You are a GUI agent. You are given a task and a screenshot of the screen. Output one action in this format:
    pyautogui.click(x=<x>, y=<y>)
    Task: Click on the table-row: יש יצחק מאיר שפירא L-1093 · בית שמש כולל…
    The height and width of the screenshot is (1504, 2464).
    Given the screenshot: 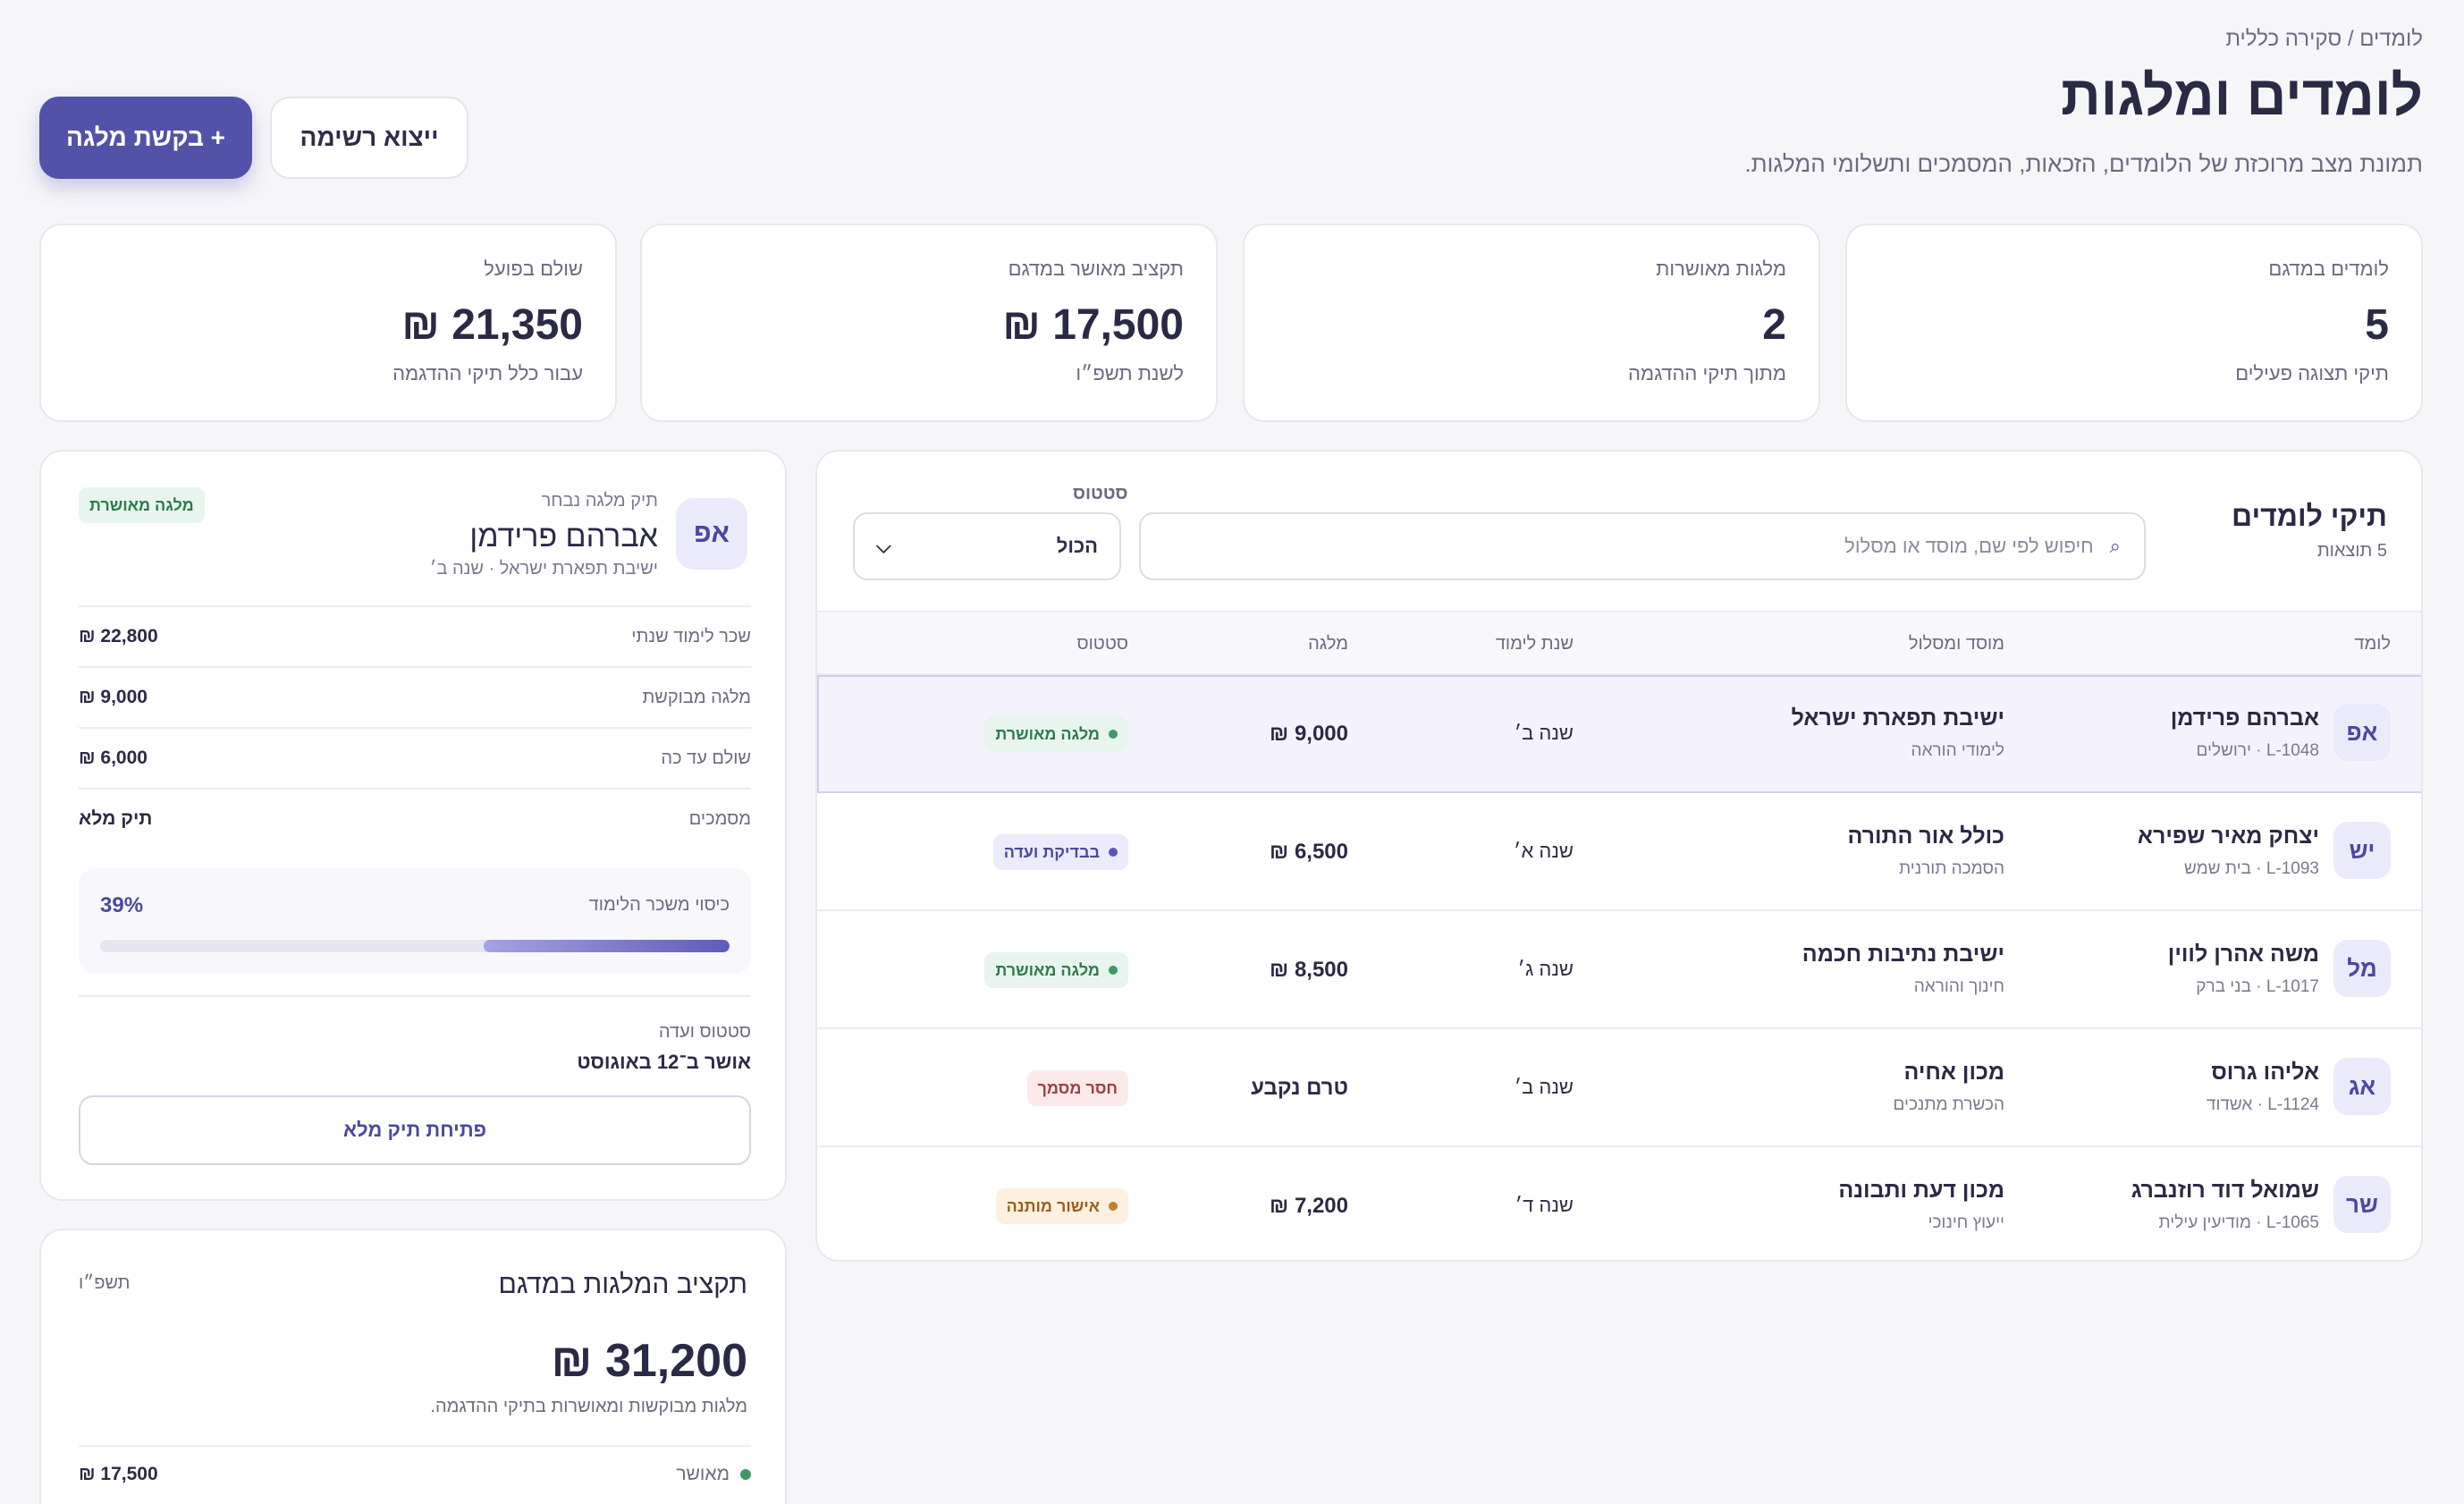 What is the action you would take?
    pyautogui.click(x=1619, y=852)
    